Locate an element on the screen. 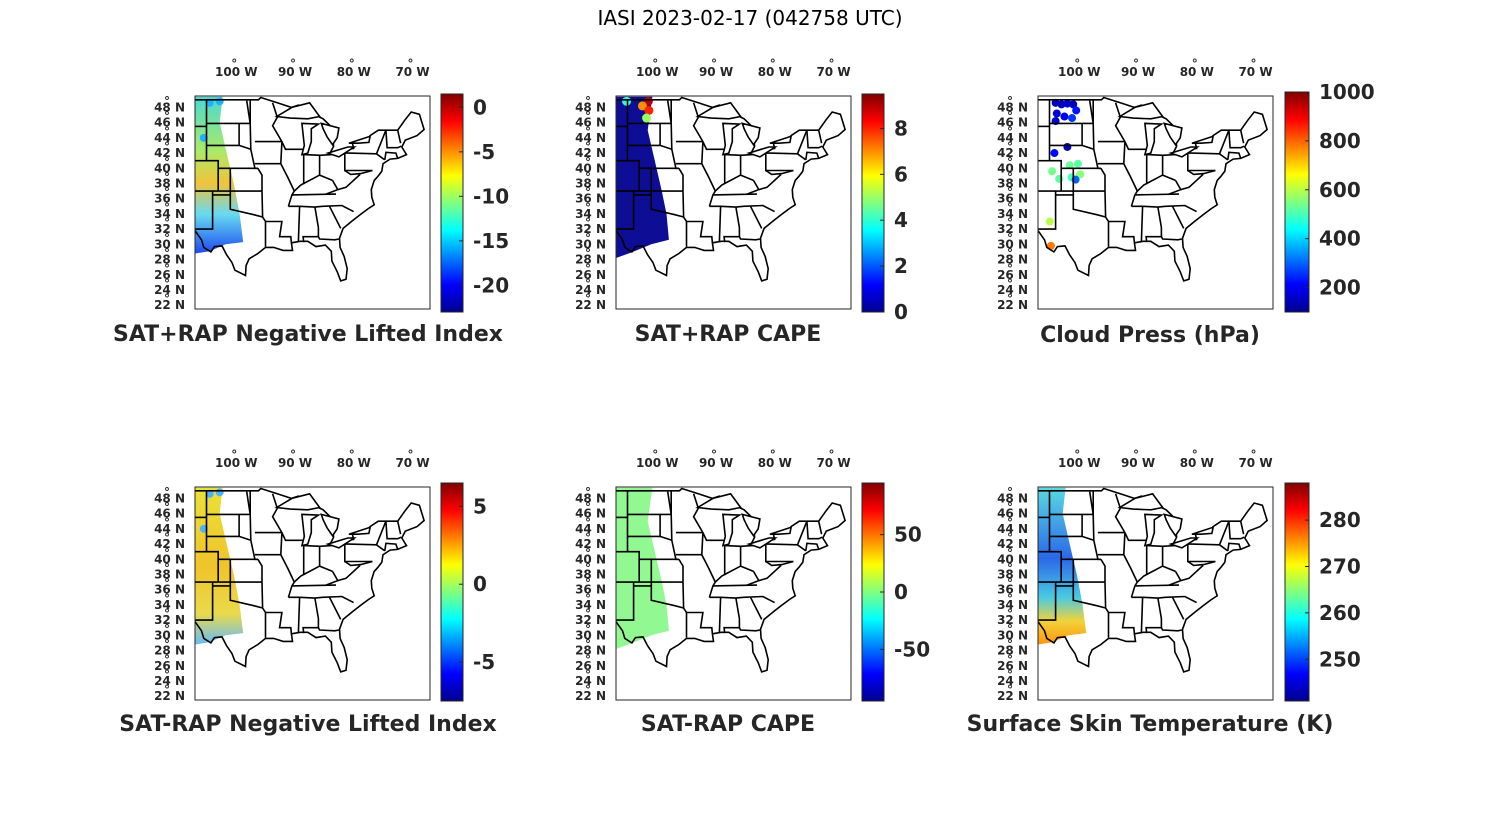  lon-tick-label: 70 W is located at coordinates (412, 72).